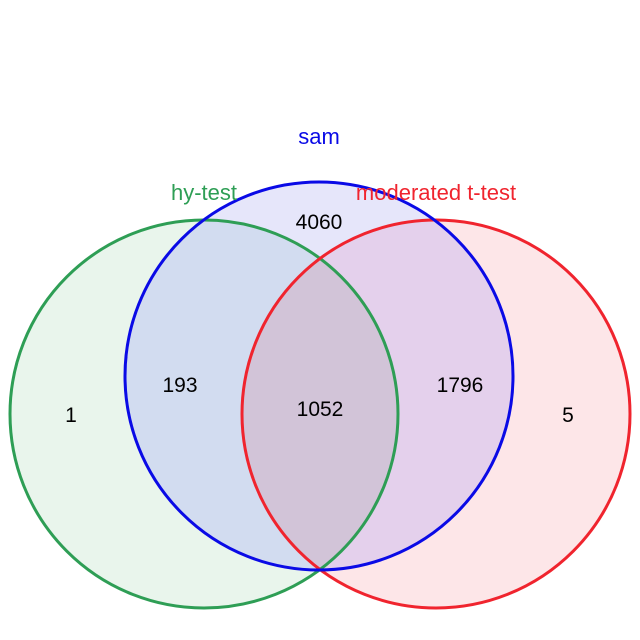  What do you see at coordinates (71, 415) in the screenshot?
I see `hy-test-only-count: 1` at bounding box center [71, 415].